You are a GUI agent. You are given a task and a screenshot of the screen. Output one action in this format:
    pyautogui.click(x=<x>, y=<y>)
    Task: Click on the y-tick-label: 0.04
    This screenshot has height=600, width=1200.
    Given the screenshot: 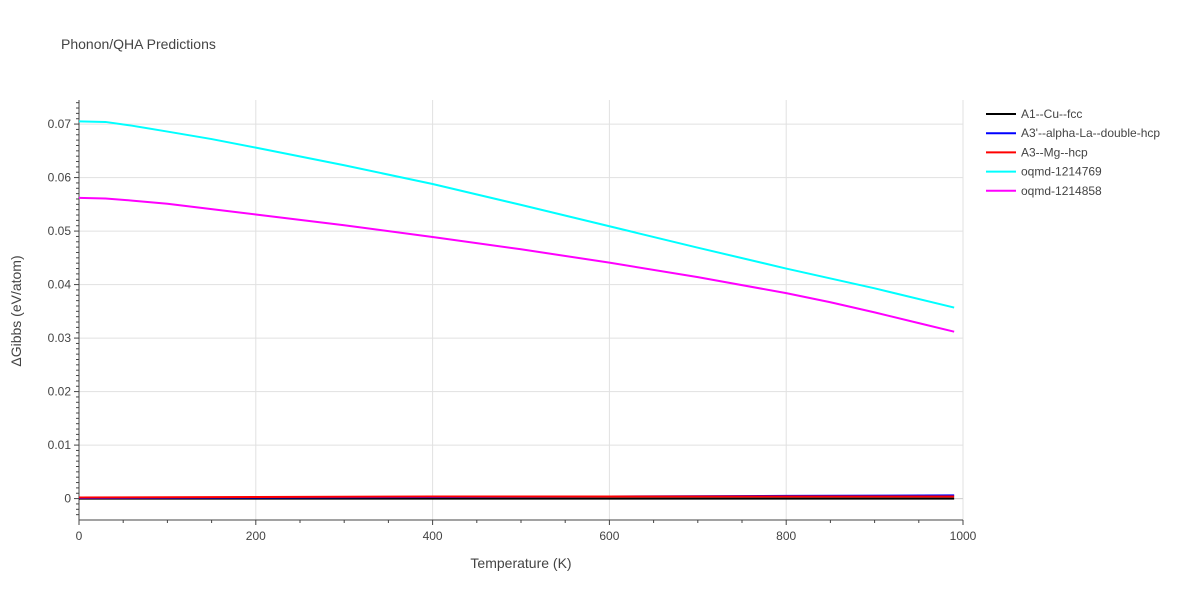 What is the action you would take?
    pyautogui.click(x=60, y=285)
    